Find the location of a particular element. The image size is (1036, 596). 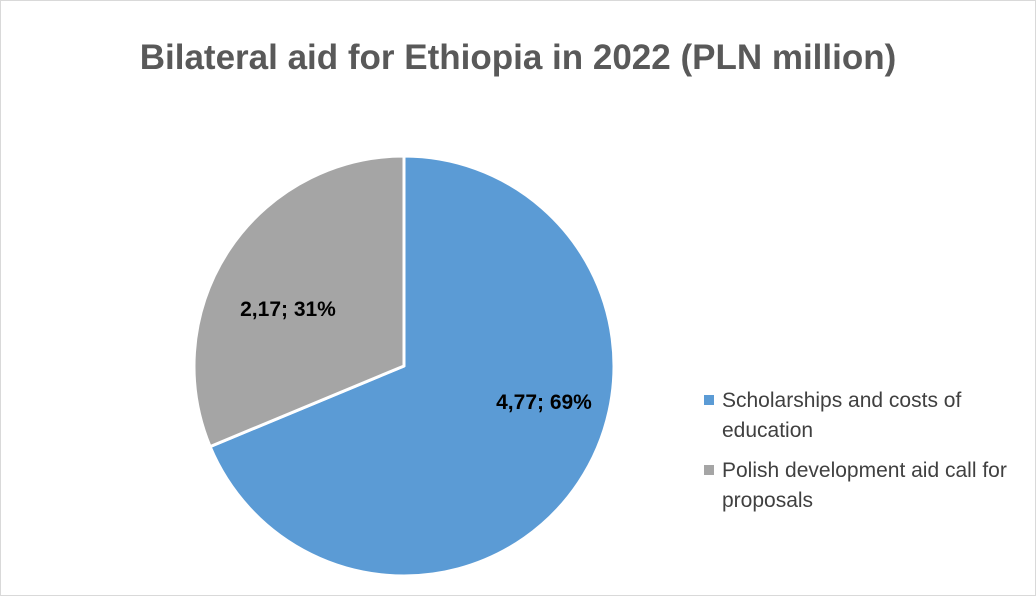

data-label-scholarships: 4,77; 69% is located at coordinates (544, 402).